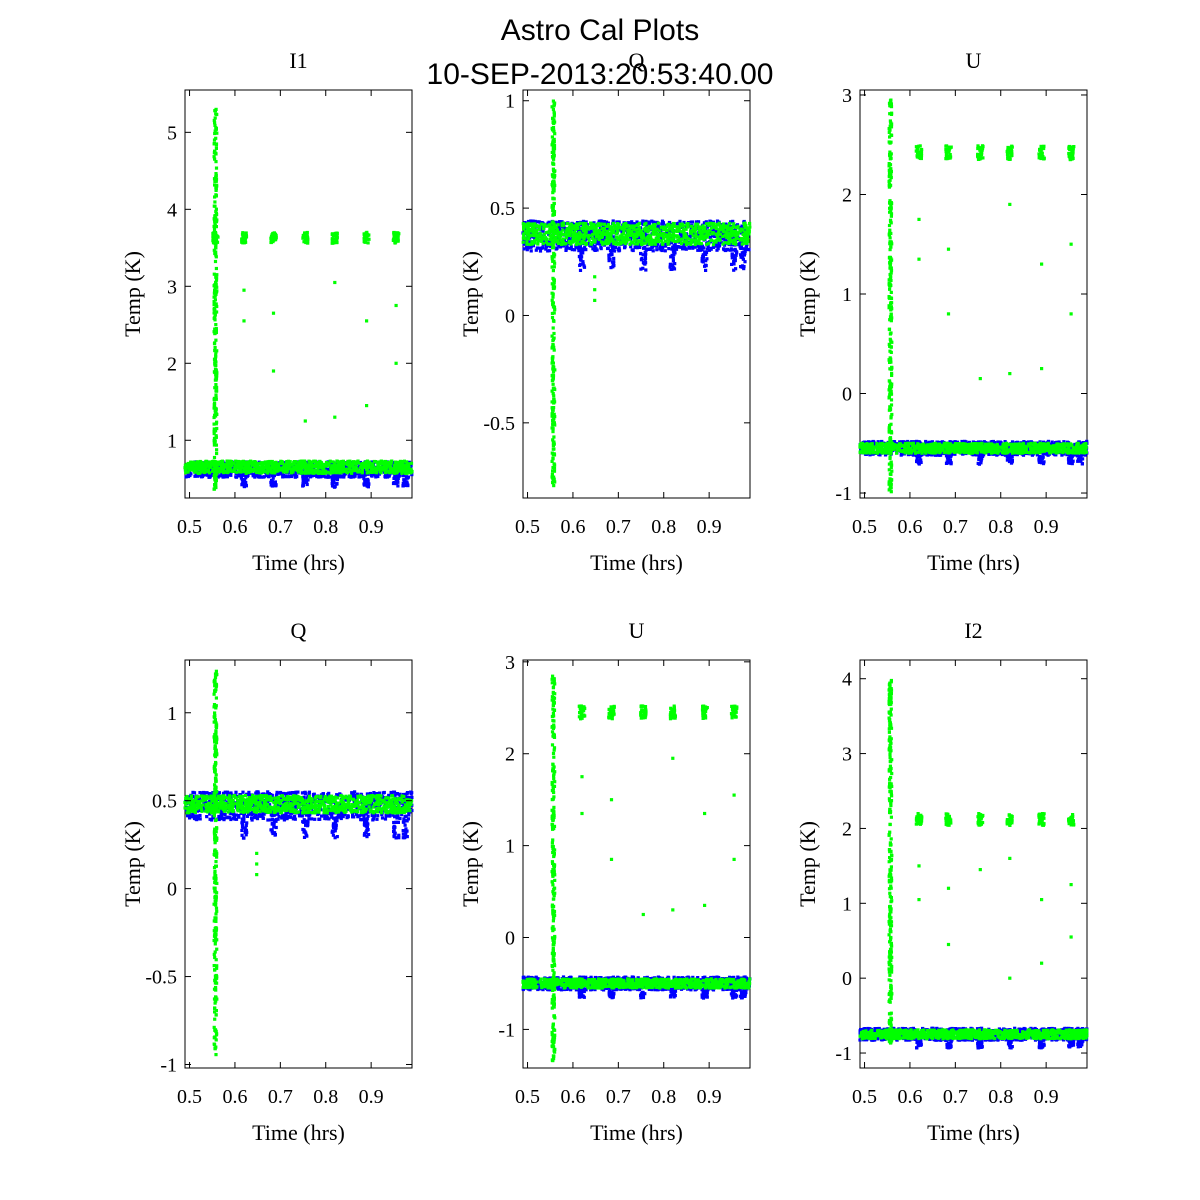 The image size is (1200, 1200). Describe the element at coordinates (636, 294) in the screenshot. I see `plot-area` at that location.